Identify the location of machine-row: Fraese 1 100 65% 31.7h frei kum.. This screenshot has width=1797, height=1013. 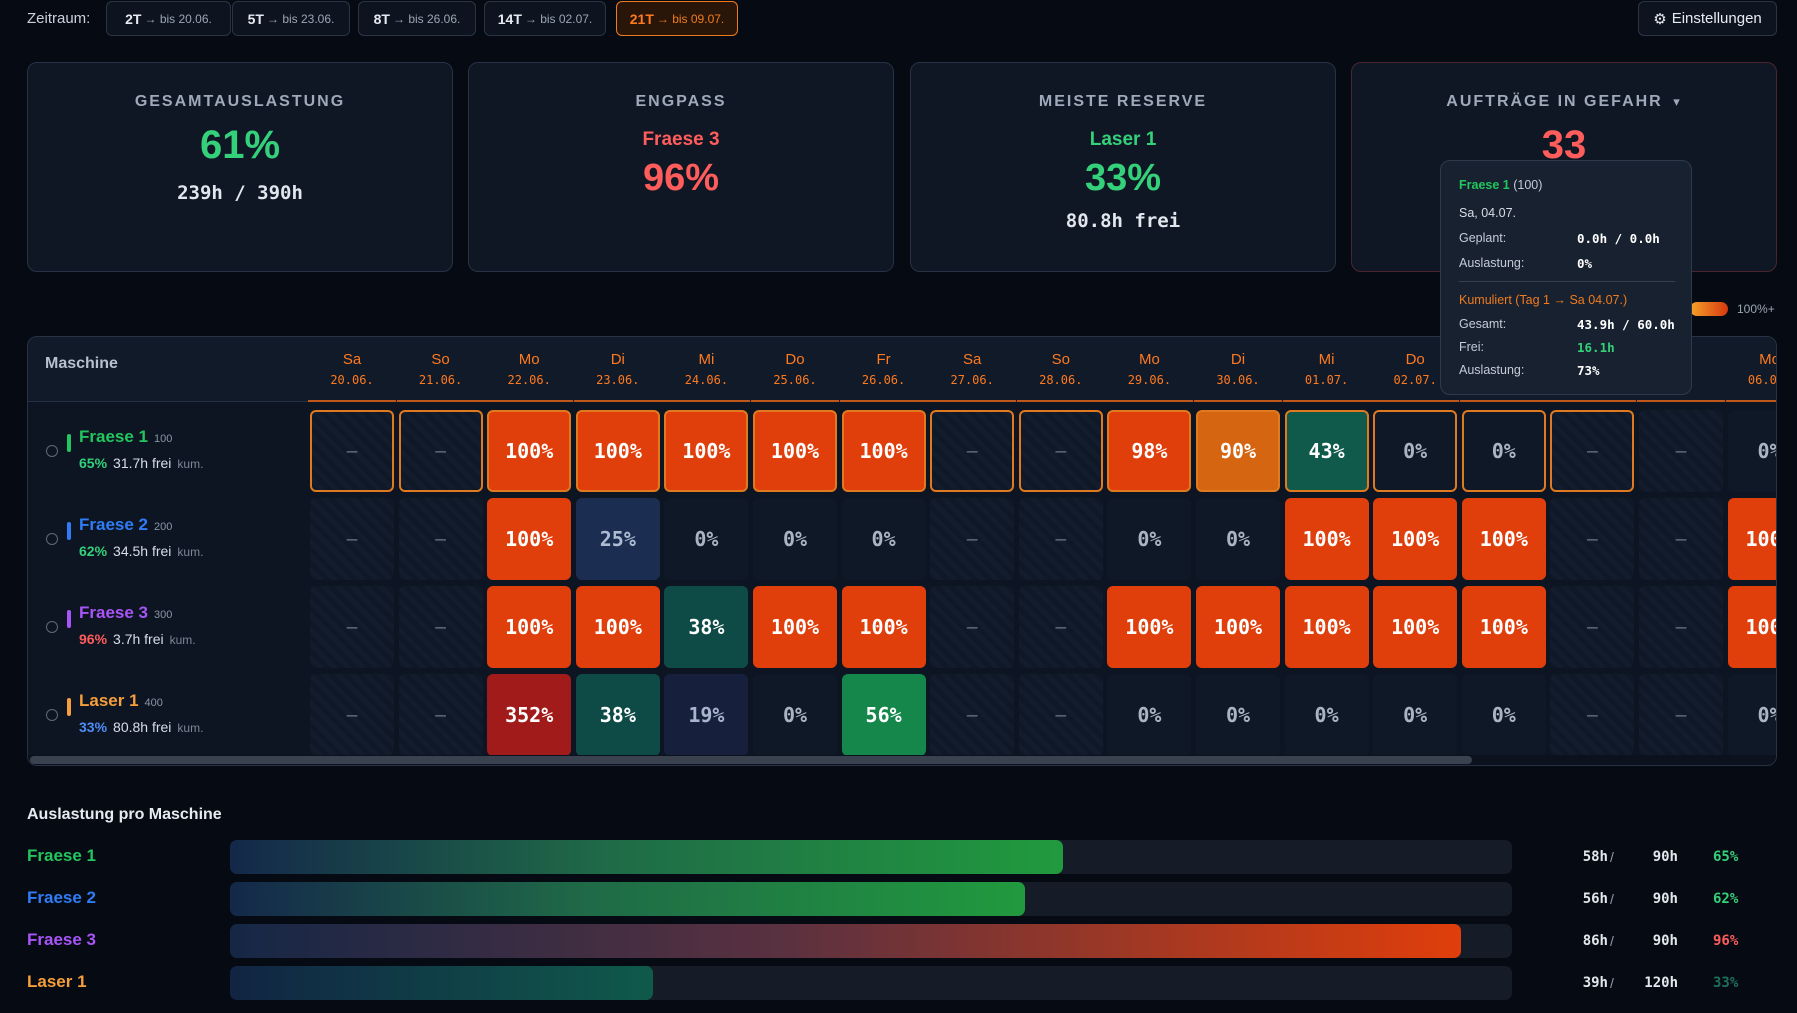
(153, 451).